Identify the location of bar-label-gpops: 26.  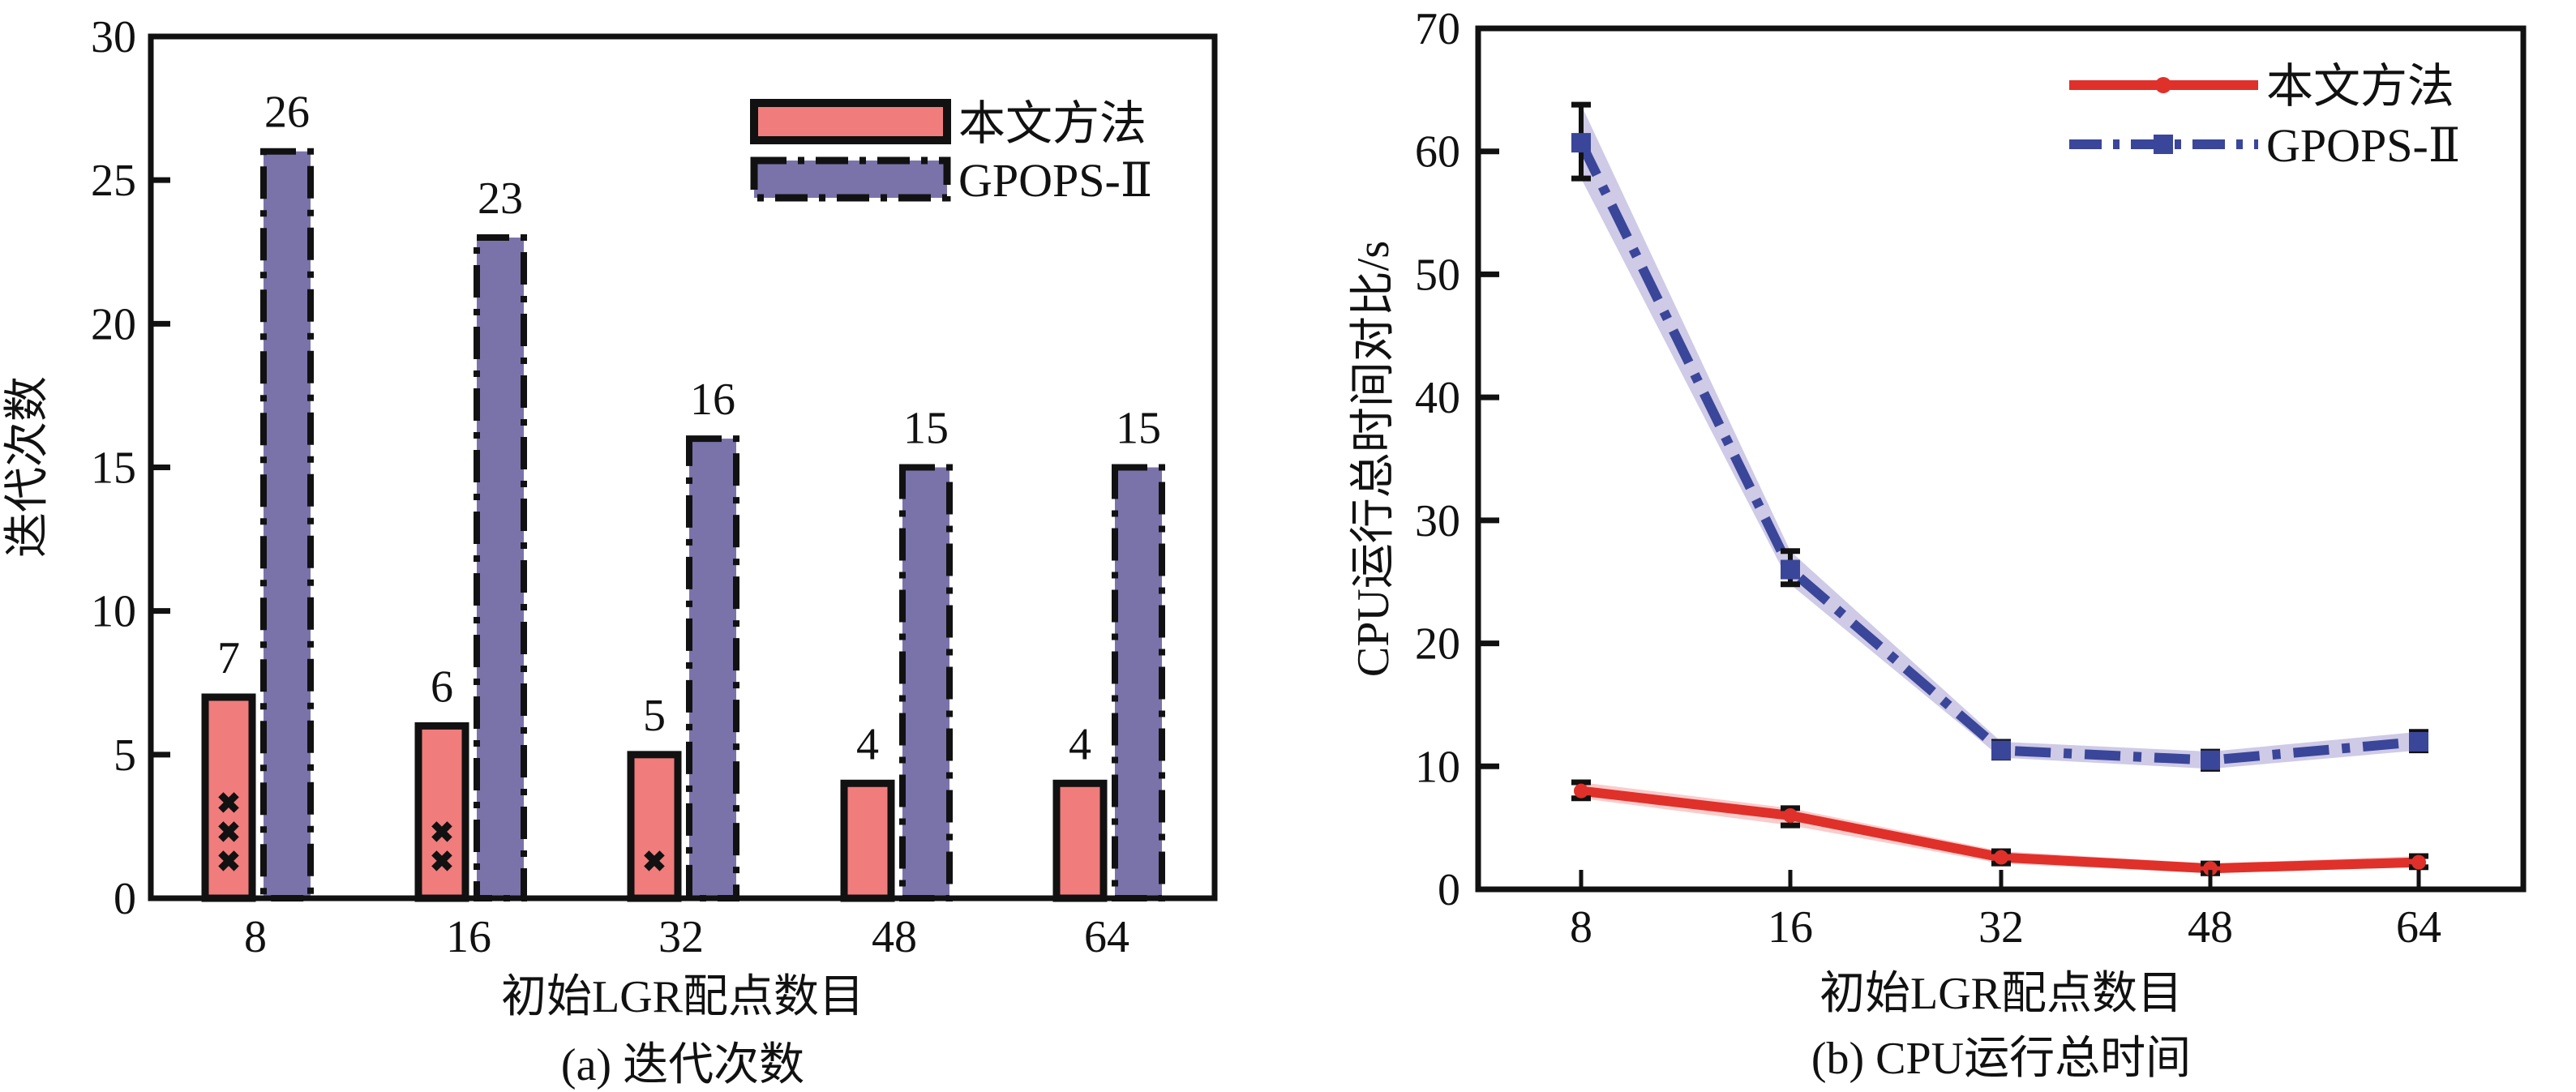
(287, 113).